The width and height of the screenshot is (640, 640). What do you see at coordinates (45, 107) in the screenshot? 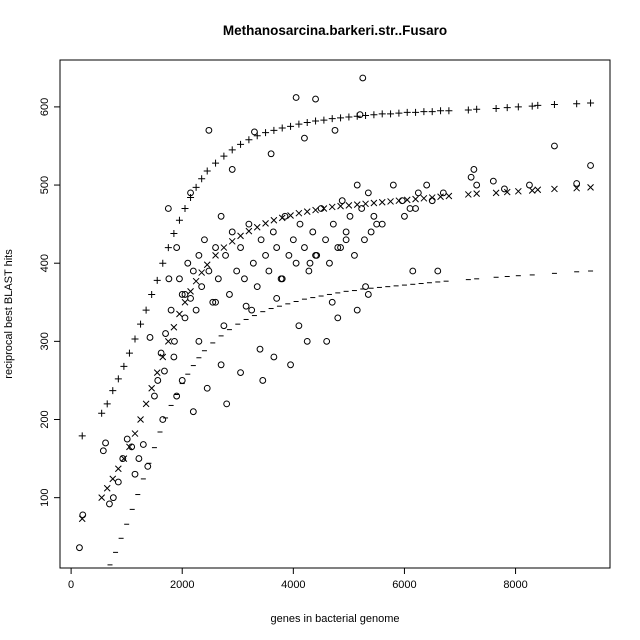
I see `y-tick-label: 600` at bounding box center [45, 107].